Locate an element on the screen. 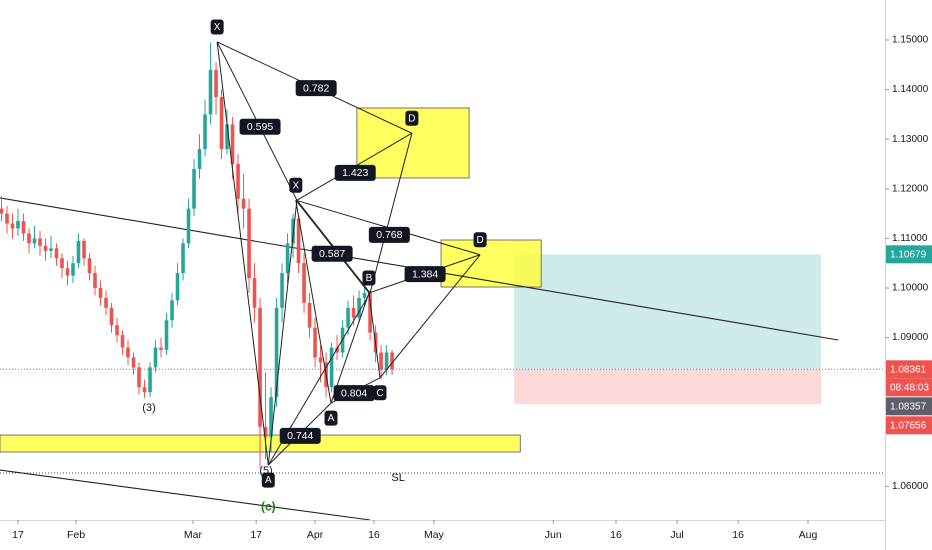  trendline is located at coordinates (185, 495).